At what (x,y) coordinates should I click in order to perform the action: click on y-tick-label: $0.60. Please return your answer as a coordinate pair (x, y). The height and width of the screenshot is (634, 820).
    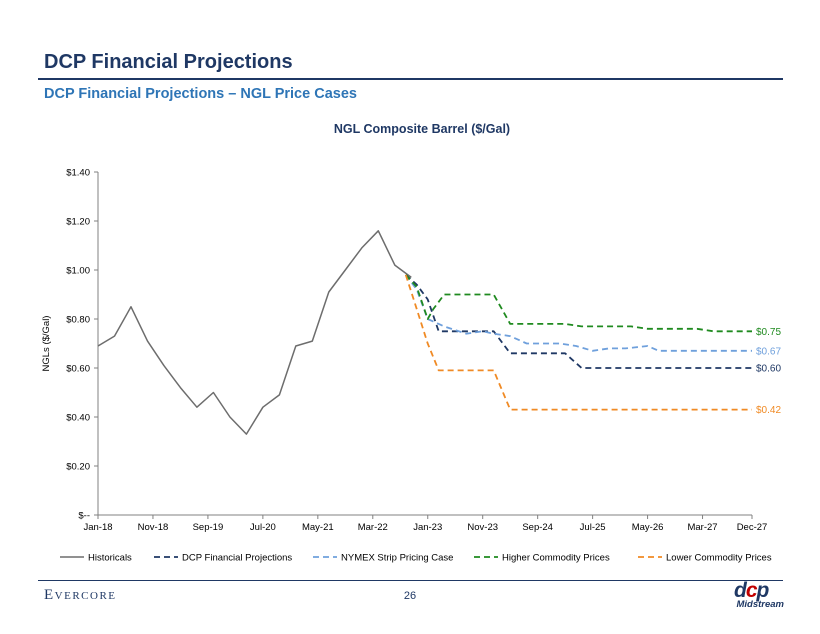
    Looking at the image, I should click on (78, 369).